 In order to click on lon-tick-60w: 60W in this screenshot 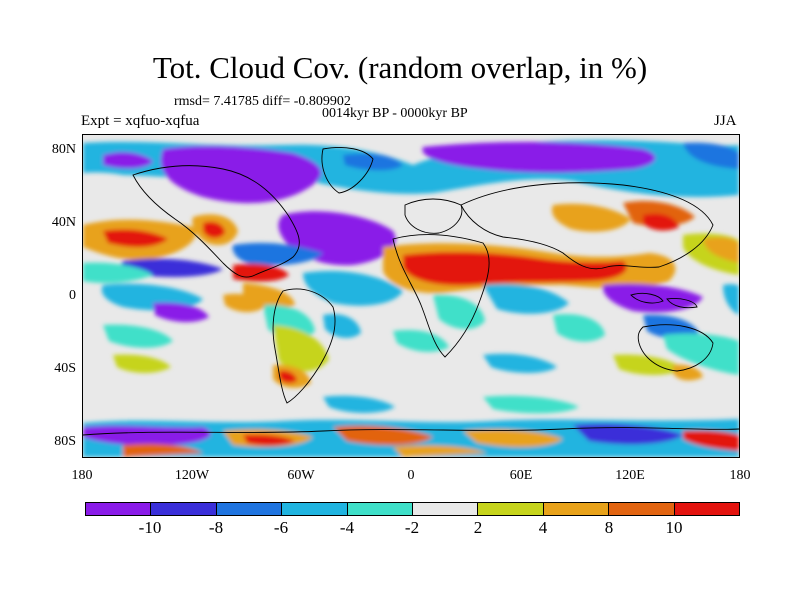, I will do `click(301, 475)`.